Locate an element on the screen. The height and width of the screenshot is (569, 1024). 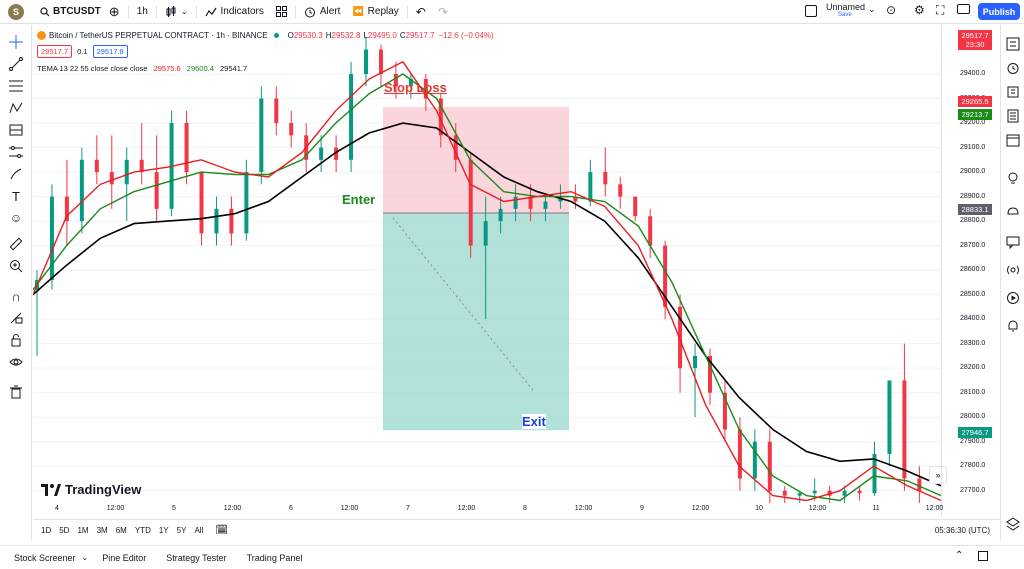
notifications-icon is located at coordinates (1013, 326).